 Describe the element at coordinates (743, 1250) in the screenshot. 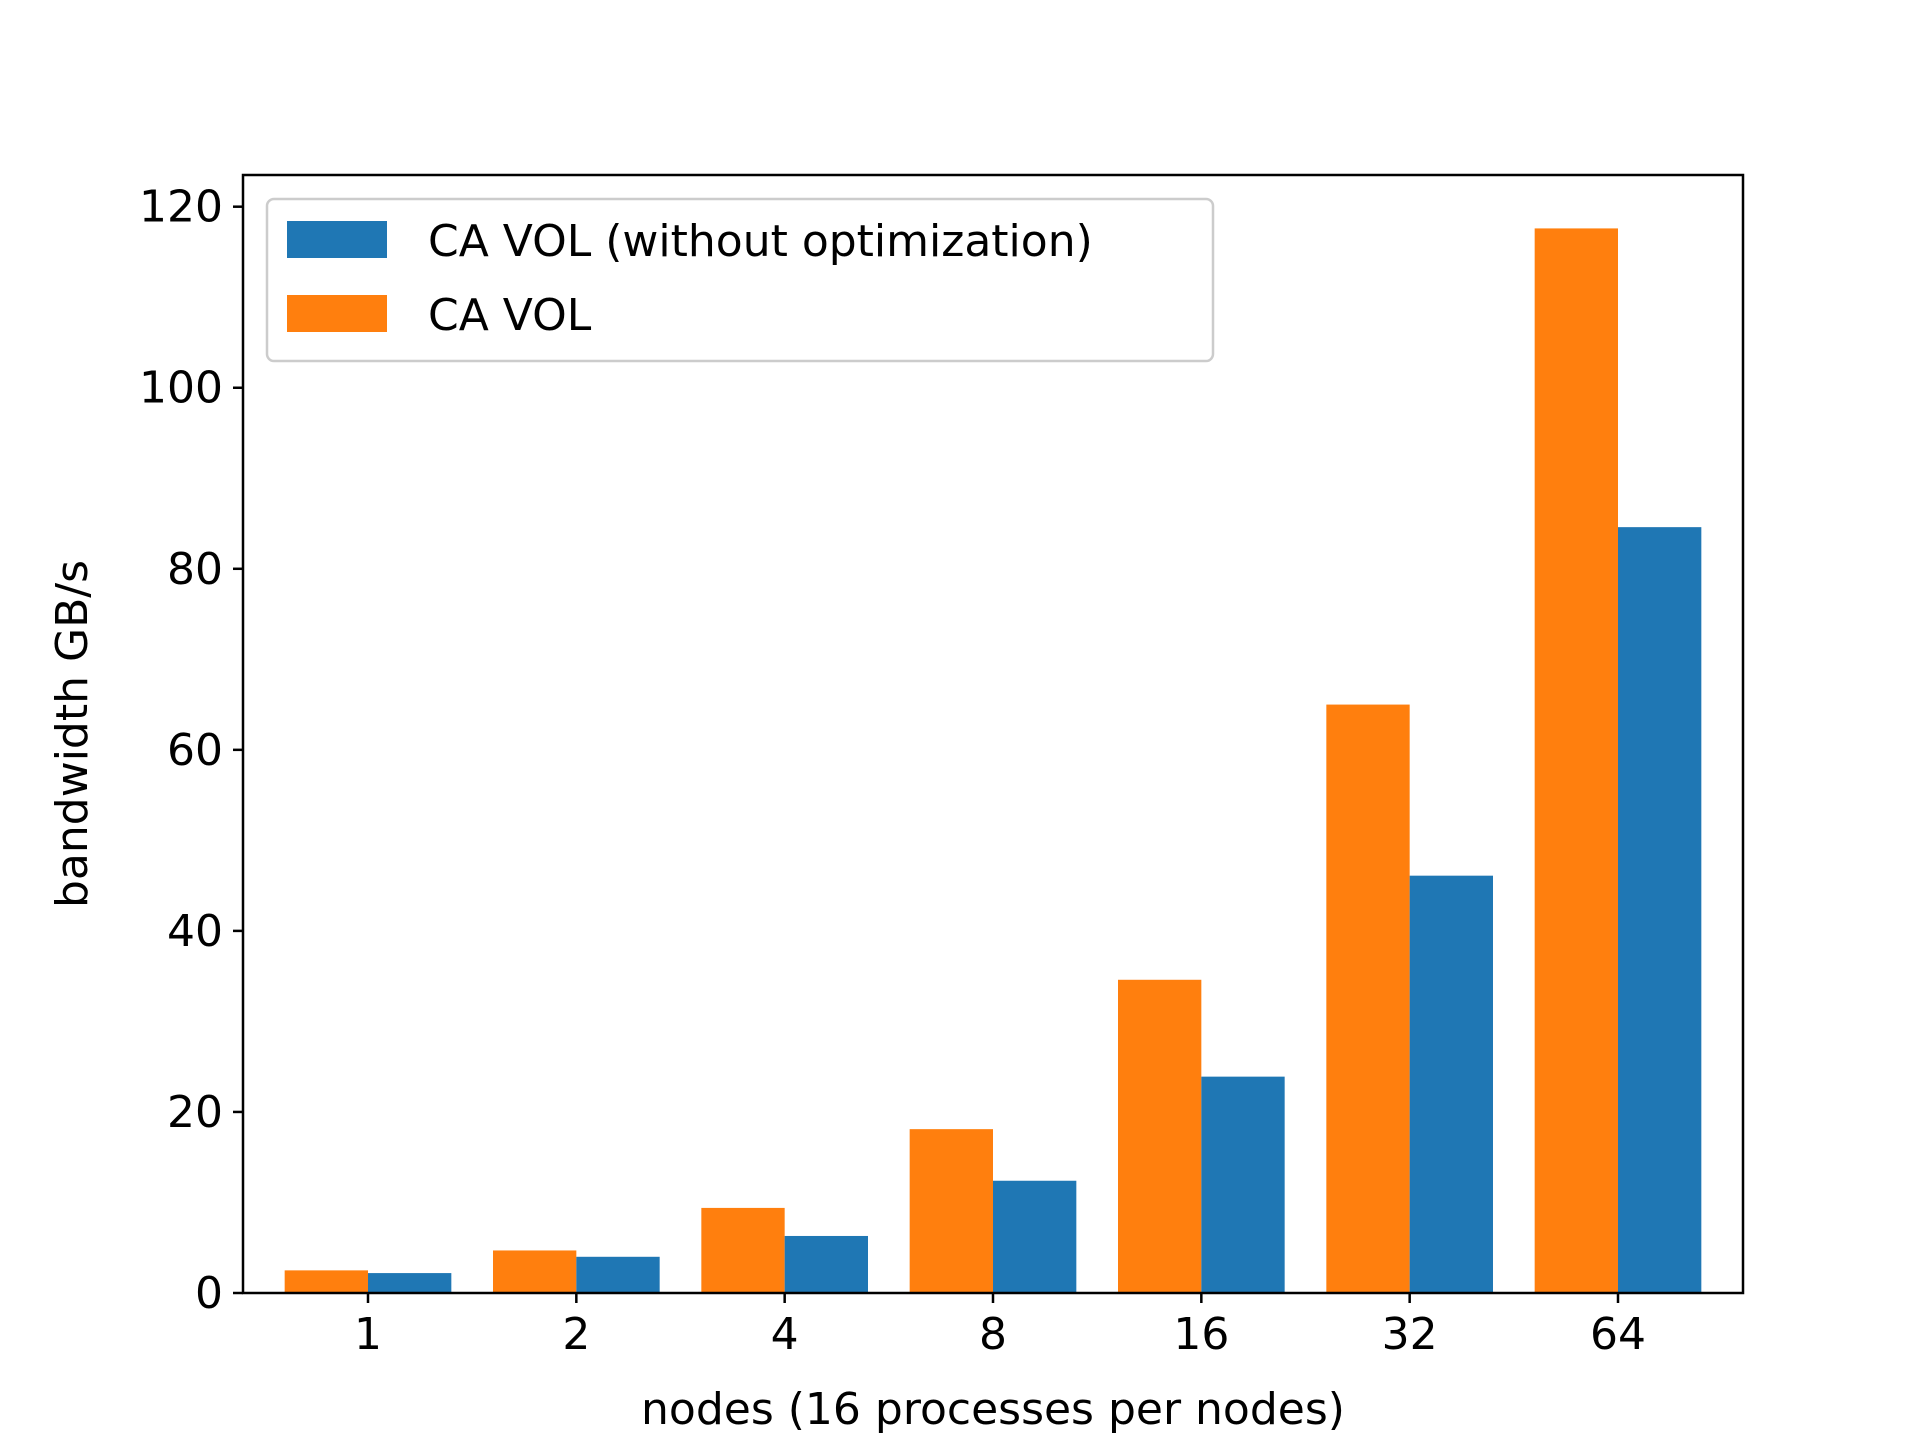

I see `bar-series0-cat2` at that location.